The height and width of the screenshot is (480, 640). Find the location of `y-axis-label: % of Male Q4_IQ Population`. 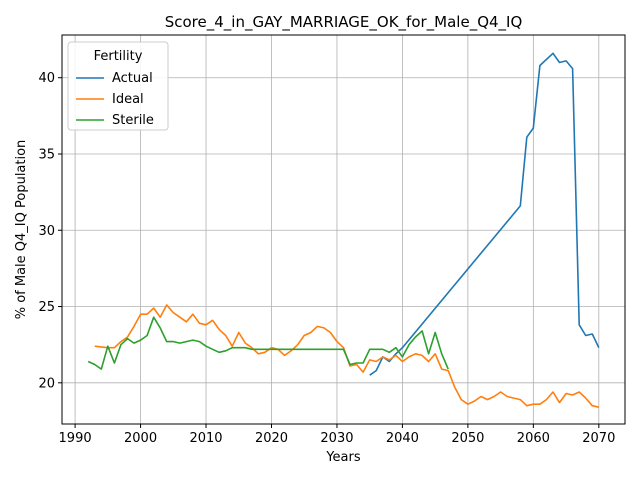

y-axis-label: % of Male Q4_IQ Population is located at coordinates (21, 230).